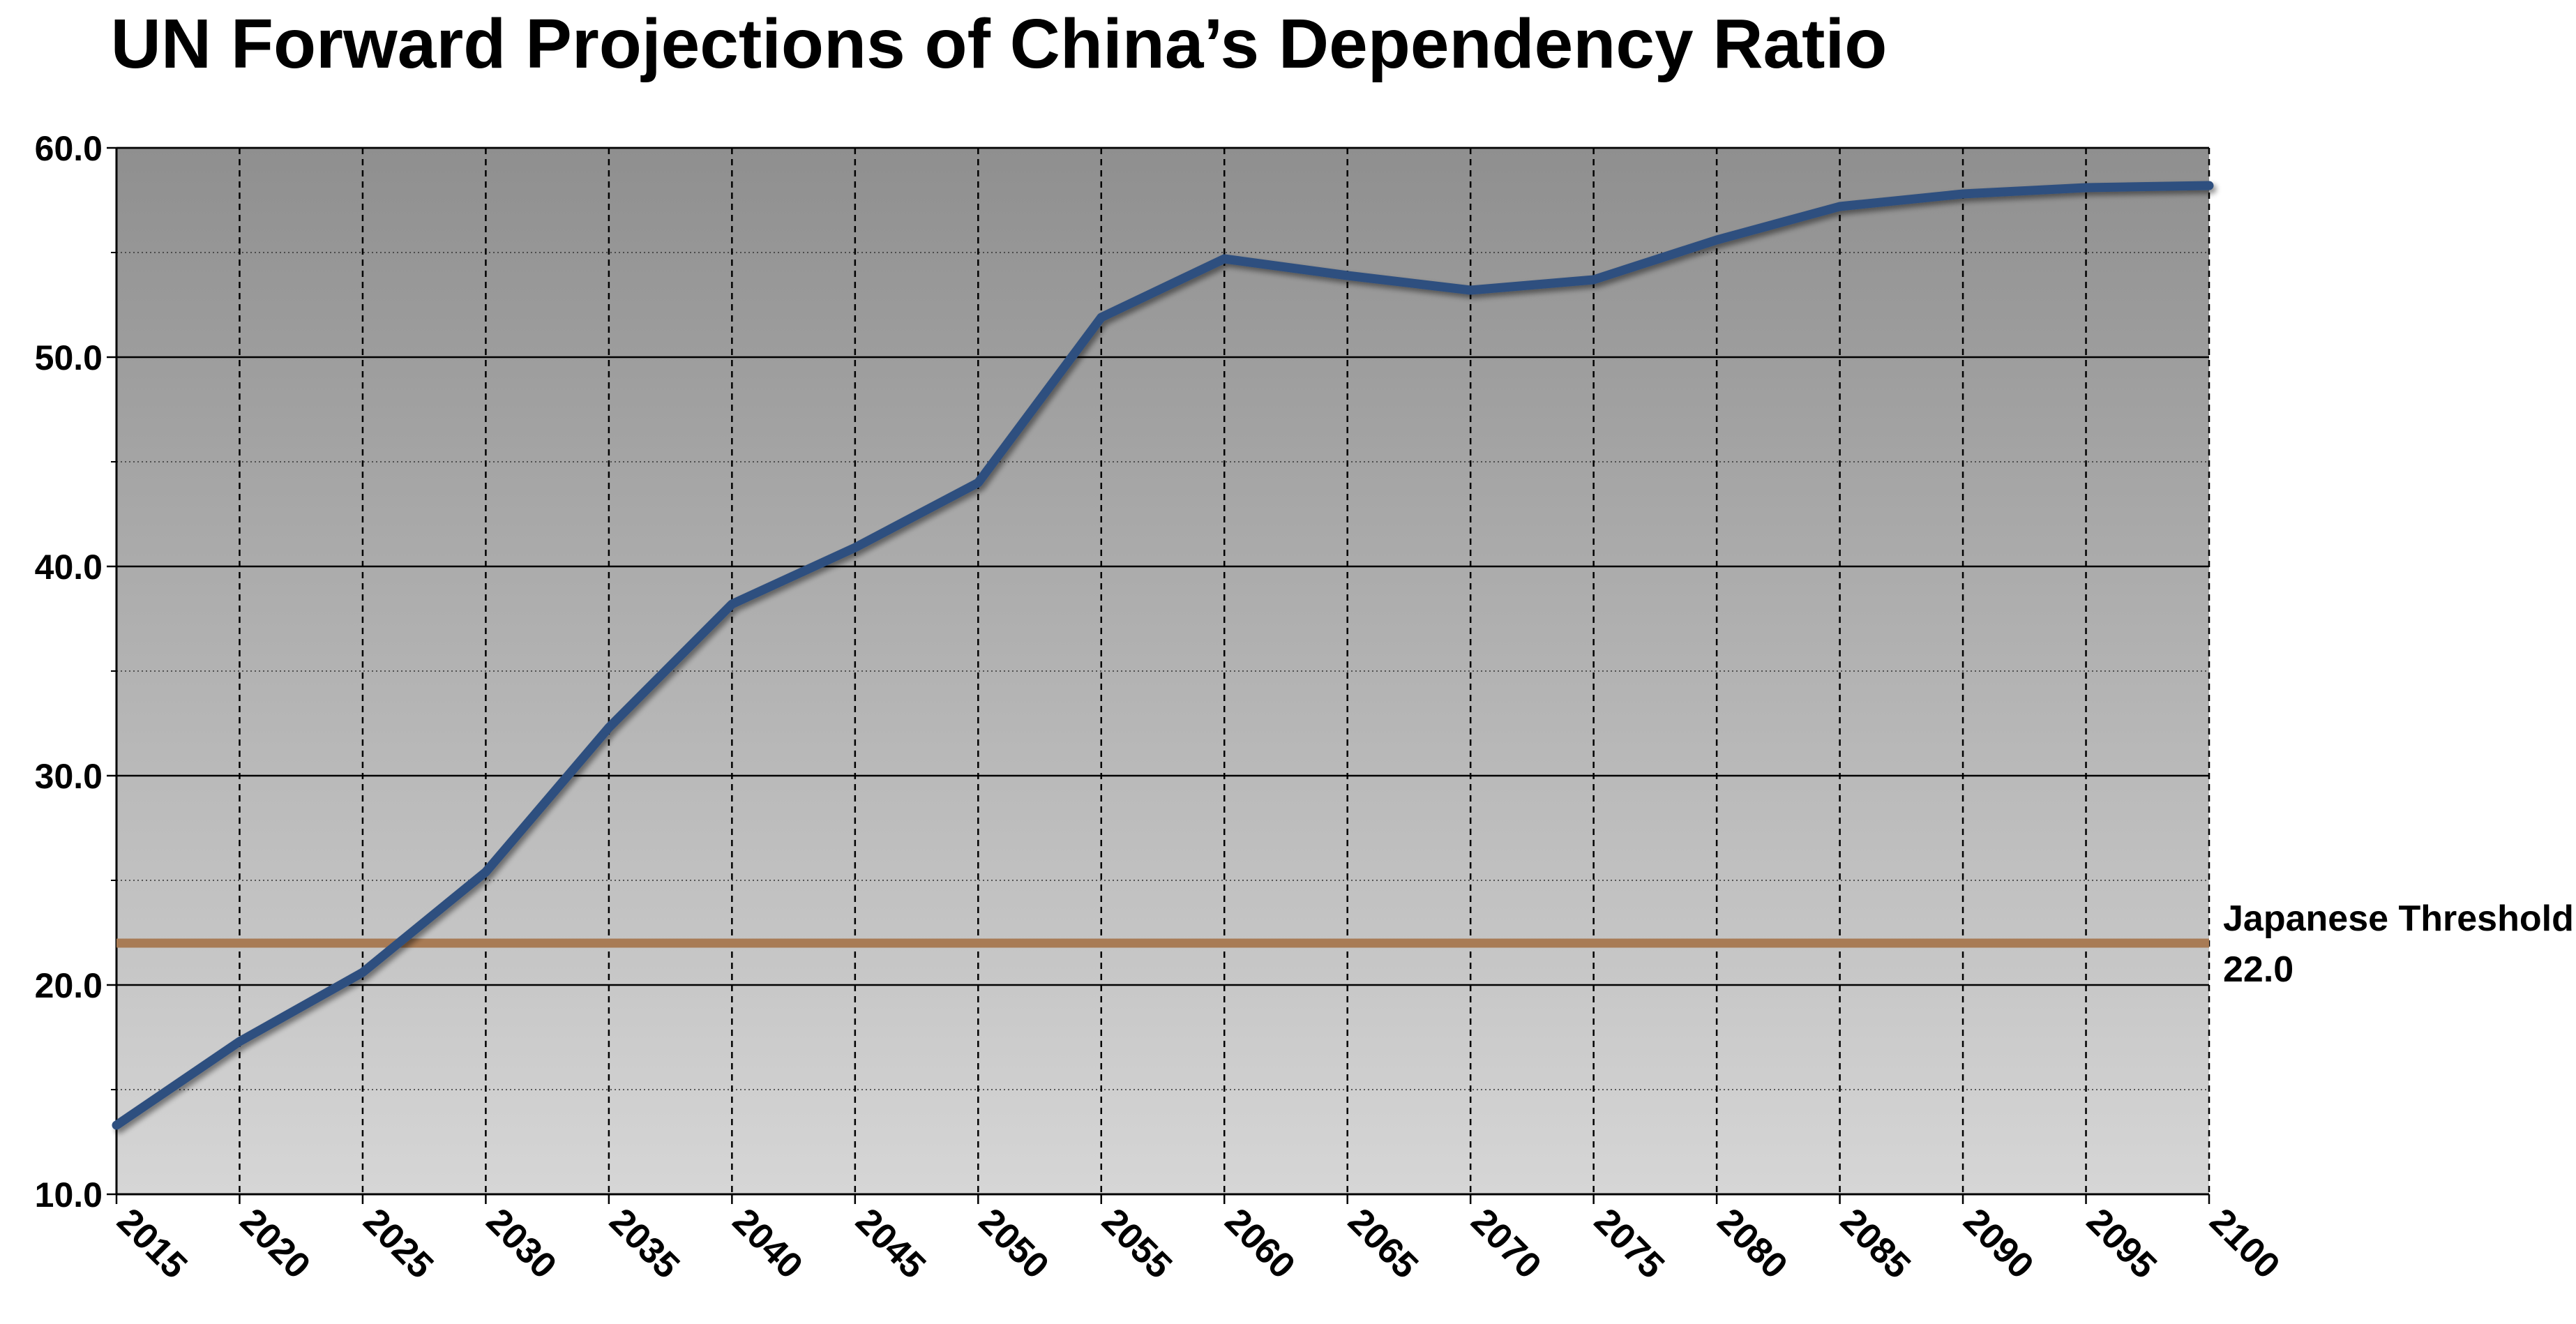  I want to click on x-tick-label: 2100, so click(2245, 1244).